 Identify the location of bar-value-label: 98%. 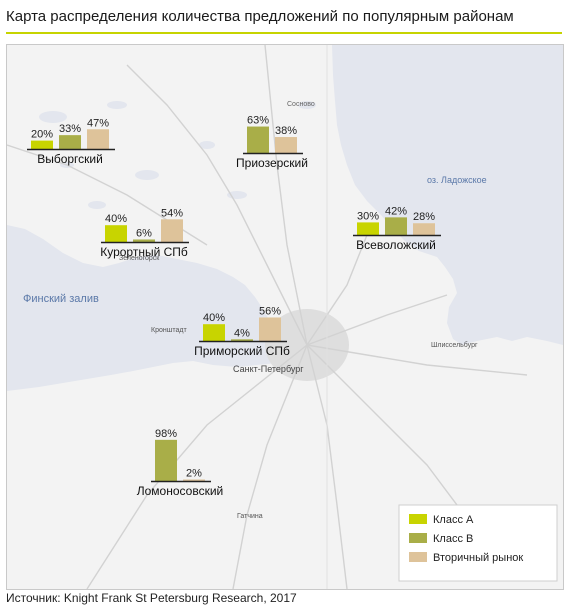
(166, 434).